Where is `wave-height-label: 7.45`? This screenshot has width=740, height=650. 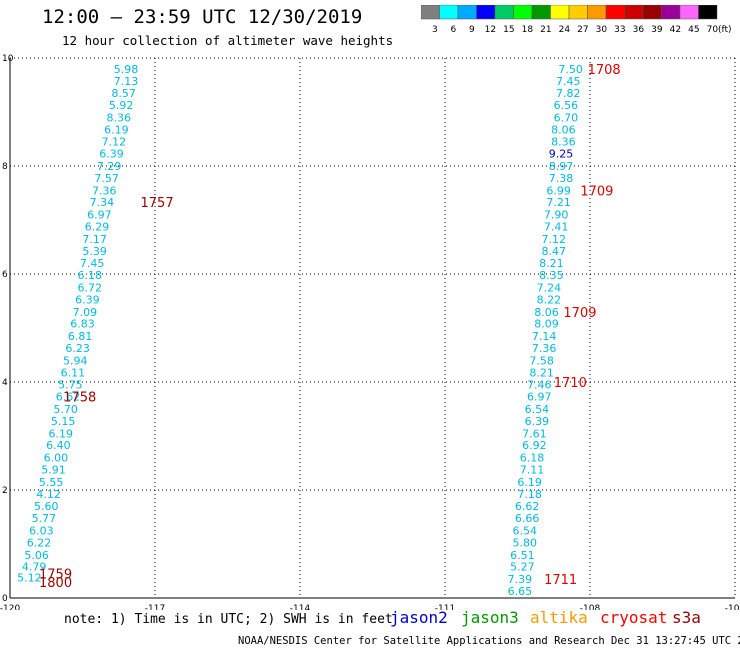 wave-height-label: 7.45 is located at coordinates (568, 81).